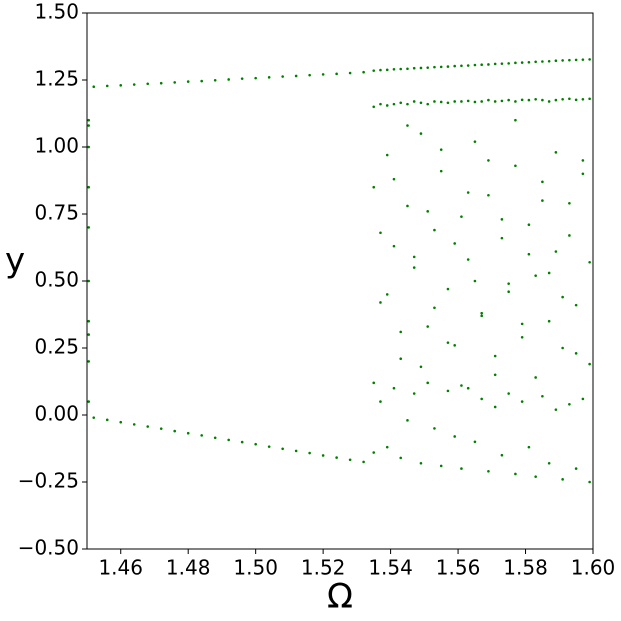  Describe the element at coordinates (15, 261) in the screenshot. I see `y-axis-label: y` at that location.